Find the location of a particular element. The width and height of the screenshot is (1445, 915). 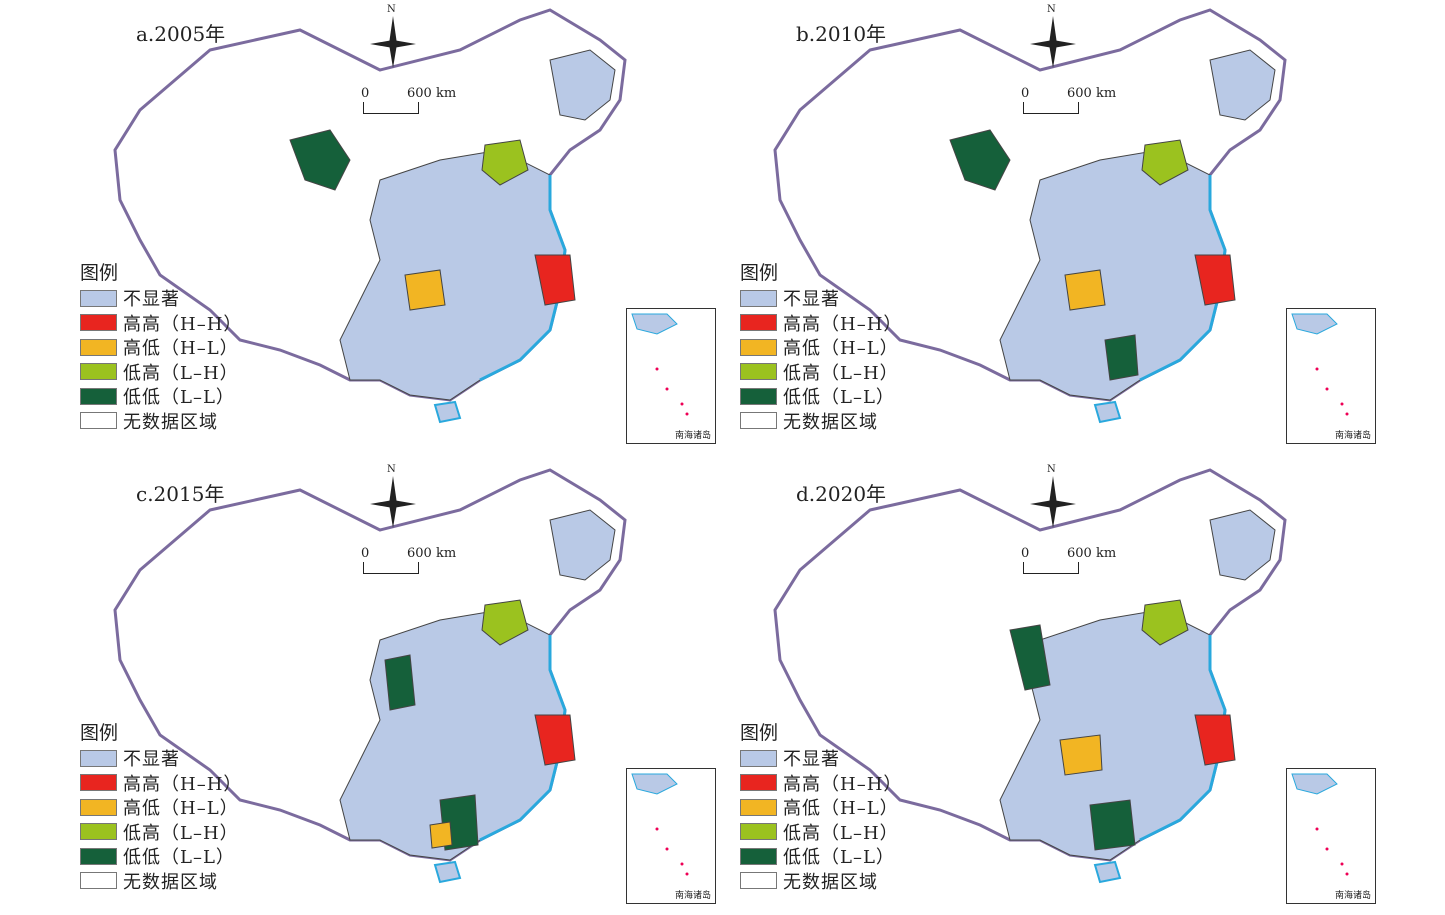

panel-title: a.2005年 is located at coordinates (181, 34).